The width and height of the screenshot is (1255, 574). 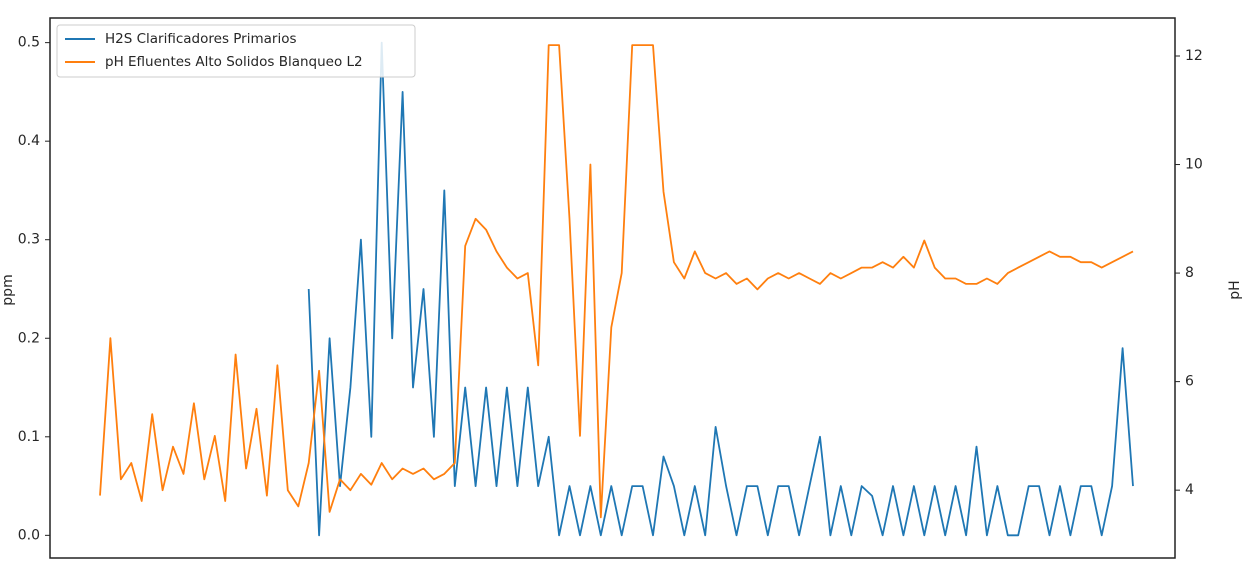 What do you see at coordinates (29, 240) in the screenshot?
I see `y-tick-label: 0.3` at bounding box center [29, 240].